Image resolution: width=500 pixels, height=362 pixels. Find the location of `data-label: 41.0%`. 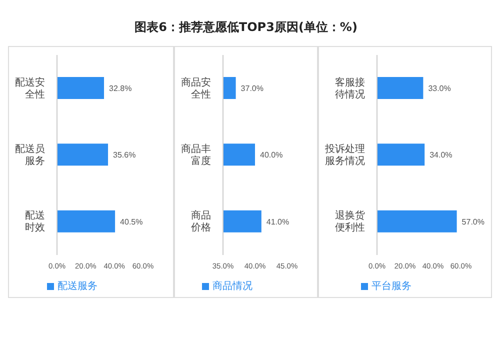

data-label: 41.0% is located at coordinates (278, 221).